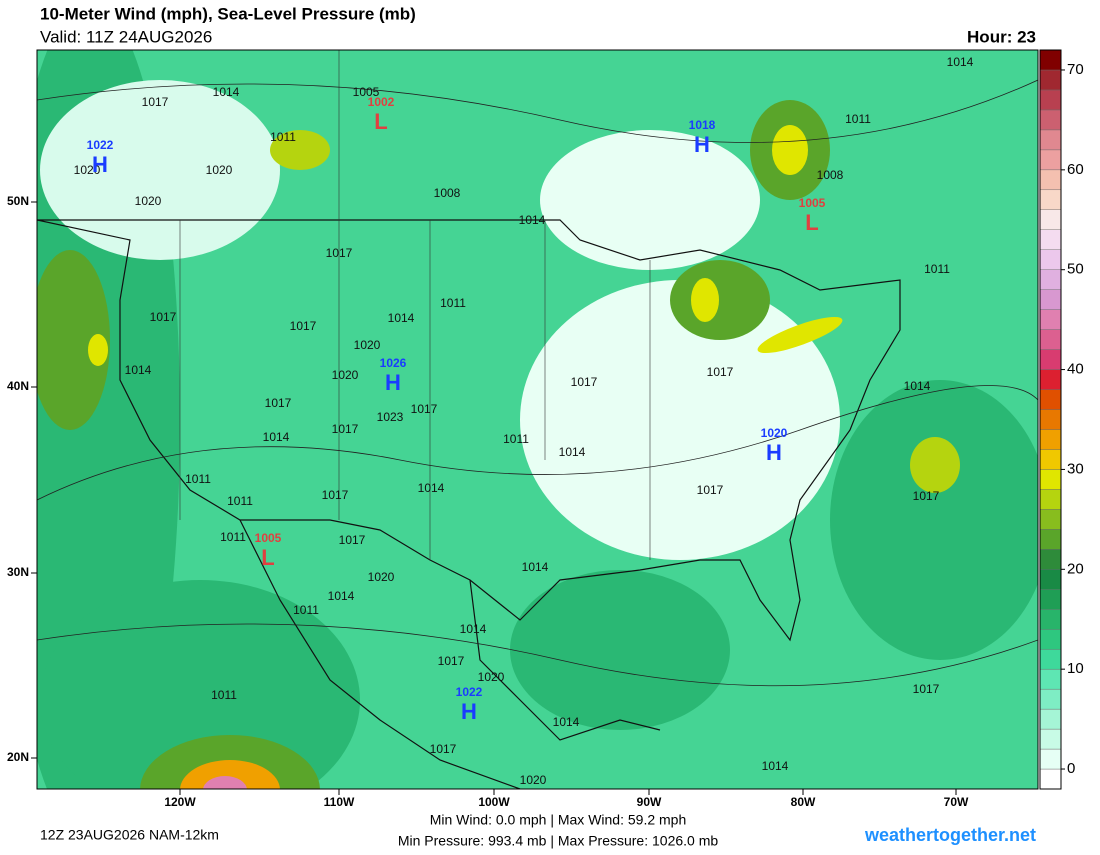 The width and height of the screenshot is (1100, 855). I want to click on valid-time: Valid: 11Z 24AUG2026, so click(126, 36).